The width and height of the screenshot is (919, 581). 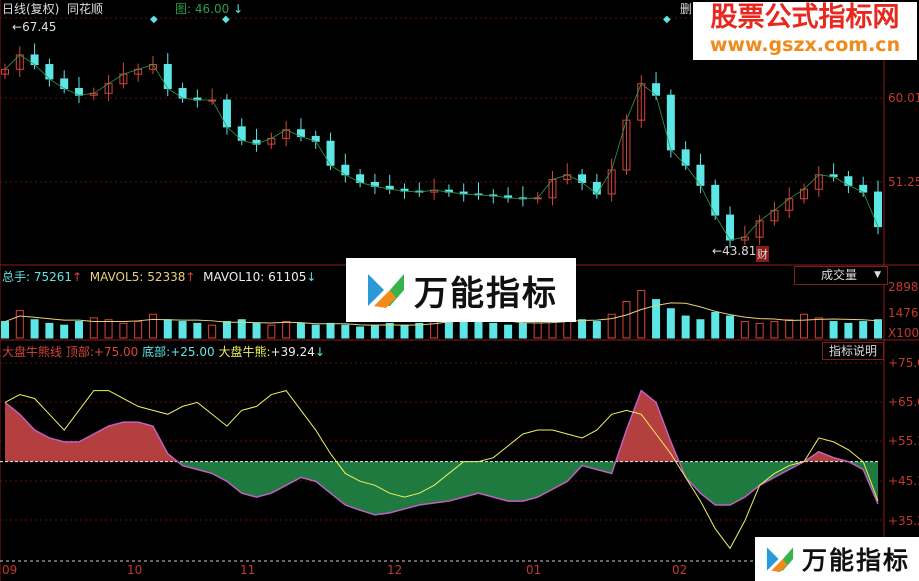 I want to click on indicator-axis-label: +65.0, so click(x=903, y=402).